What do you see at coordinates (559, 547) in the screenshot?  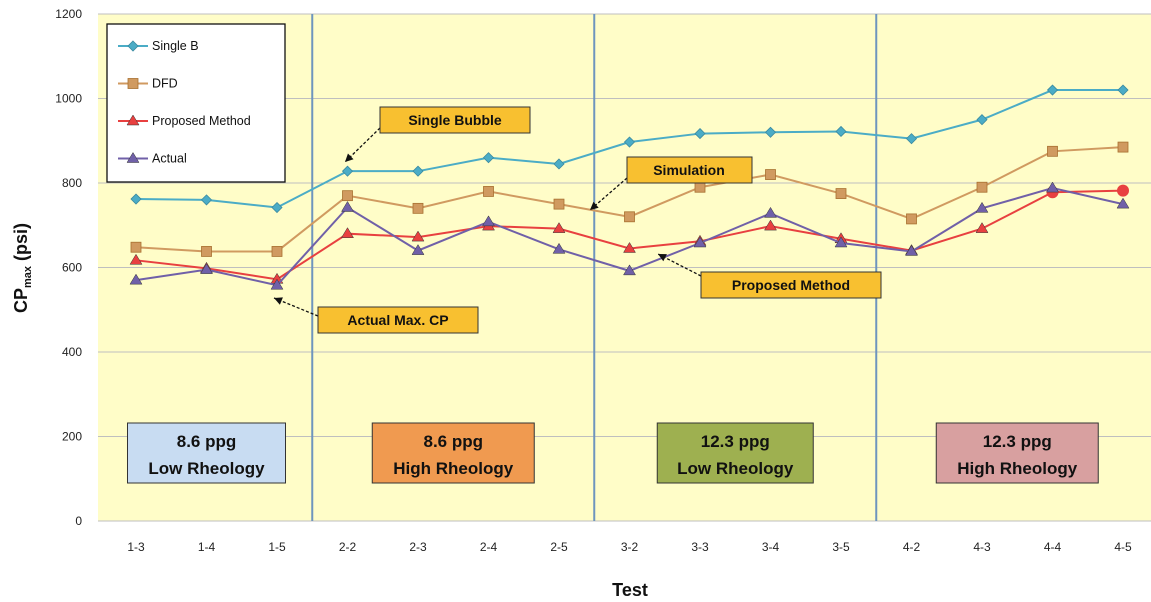 I see `x-tick-label: 2-5` at bounding box center [559, 547].